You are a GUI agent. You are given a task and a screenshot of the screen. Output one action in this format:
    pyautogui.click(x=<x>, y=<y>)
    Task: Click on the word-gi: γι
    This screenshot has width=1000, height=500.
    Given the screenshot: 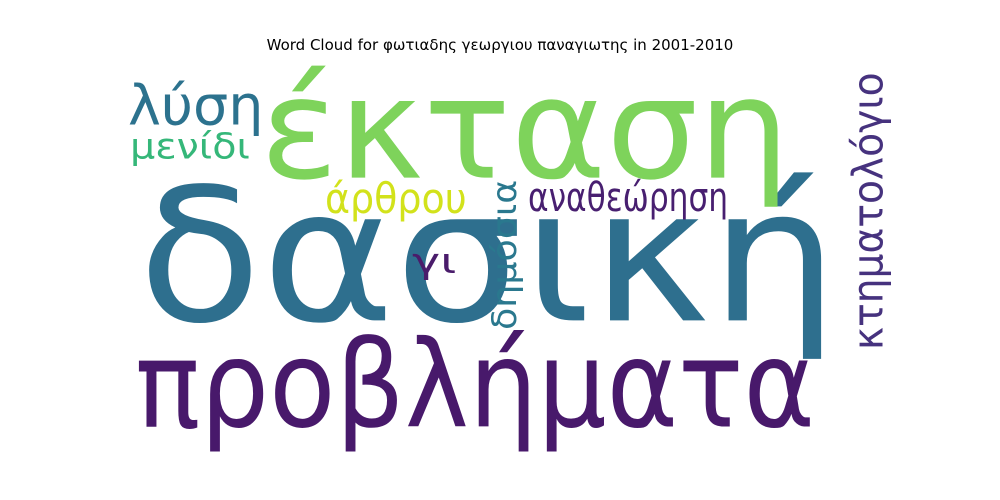 What is the action you would take?
    pyautogui.click(x=434, y=262)
    